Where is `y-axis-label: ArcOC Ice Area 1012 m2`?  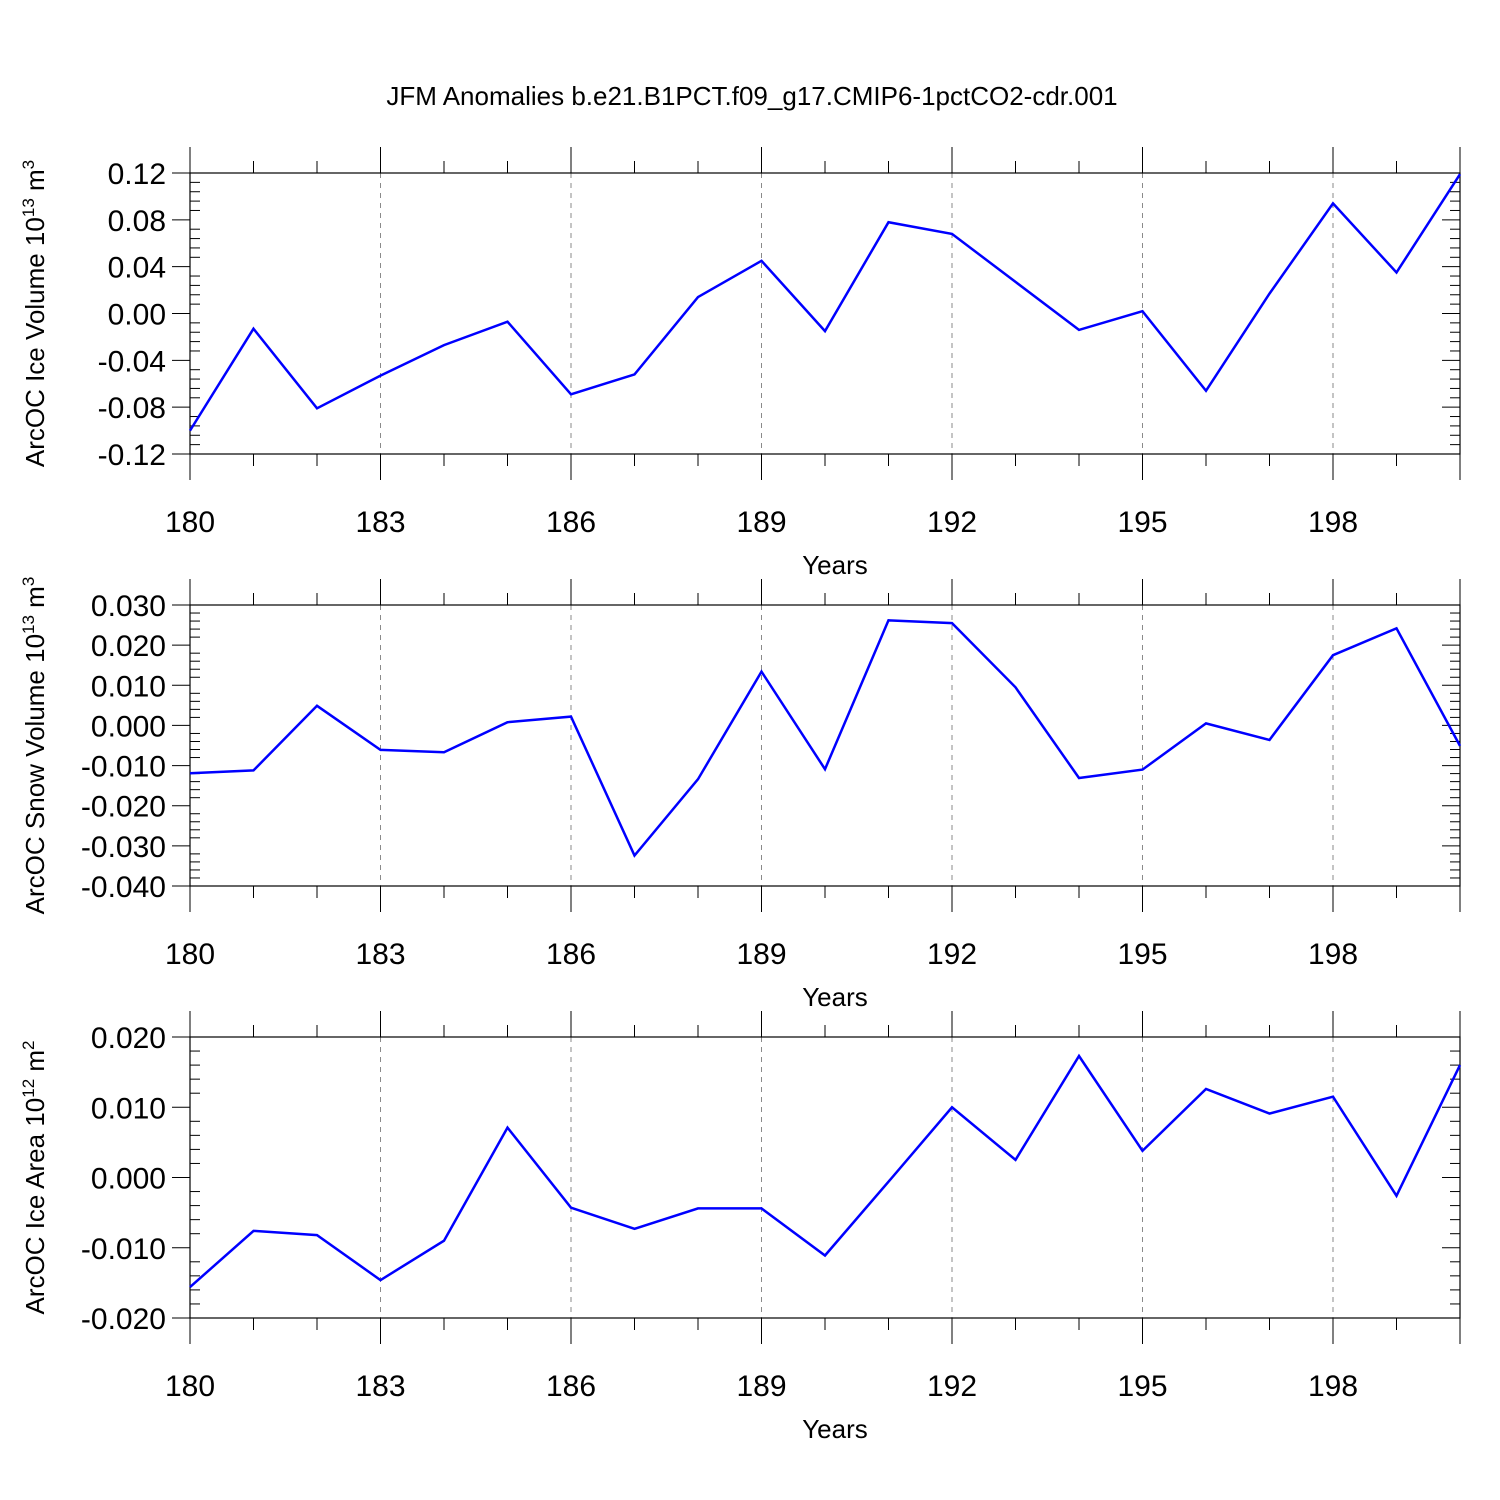 y-axis-label: ArcOC Ice Area 1012 m2 is located at coordinates (34, 1177).